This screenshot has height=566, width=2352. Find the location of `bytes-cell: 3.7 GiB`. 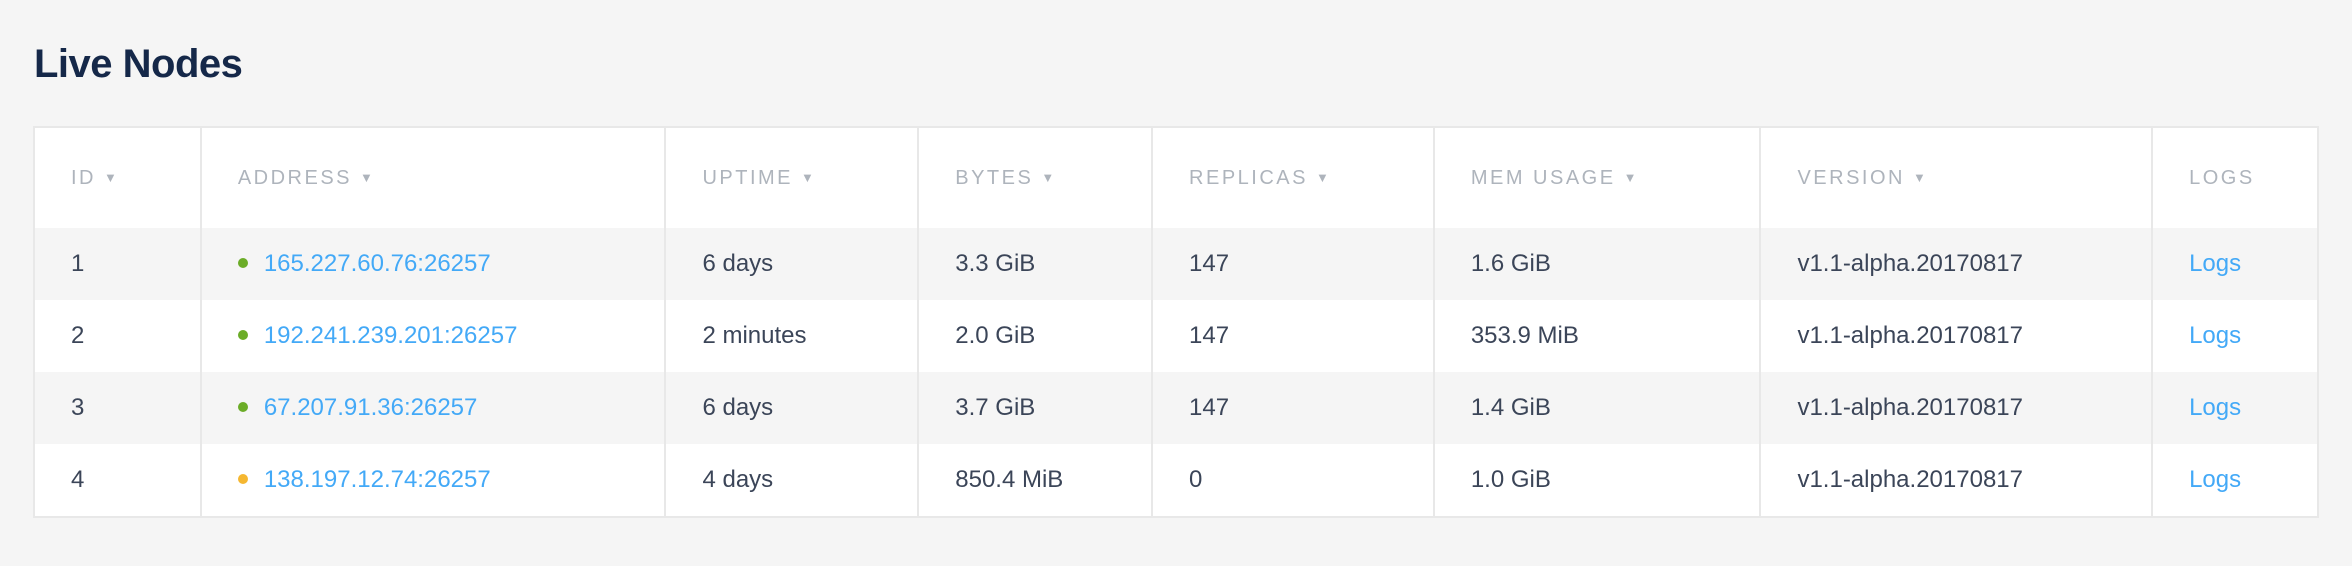

bytes-cell: 3.7 GiB is located at coordinates (1035, 408).